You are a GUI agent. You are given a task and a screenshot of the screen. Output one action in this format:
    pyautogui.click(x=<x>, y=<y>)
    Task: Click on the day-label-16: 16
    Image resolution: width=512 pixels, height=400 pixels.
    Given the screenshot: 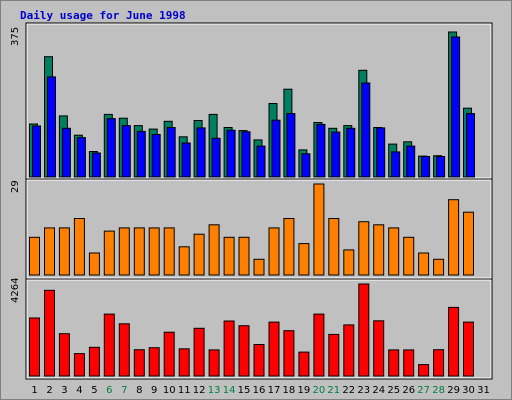 What is the action you would take?
    pyautogui.click(x=259, y=390)
    